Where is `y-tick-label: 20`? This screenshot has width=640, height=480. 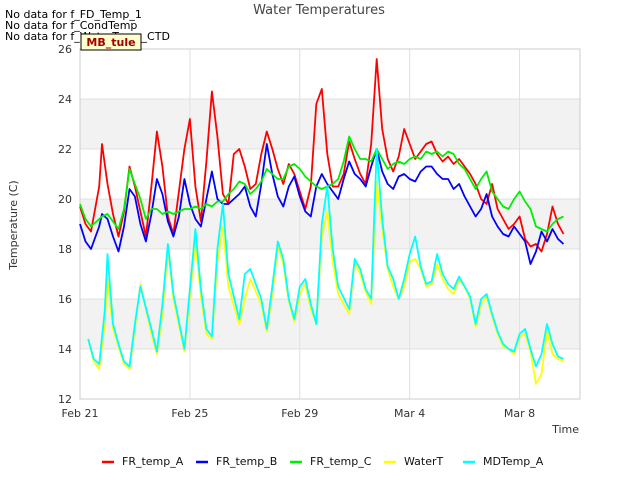
y-tick-label: 20 is located at coordinates (65, 199).